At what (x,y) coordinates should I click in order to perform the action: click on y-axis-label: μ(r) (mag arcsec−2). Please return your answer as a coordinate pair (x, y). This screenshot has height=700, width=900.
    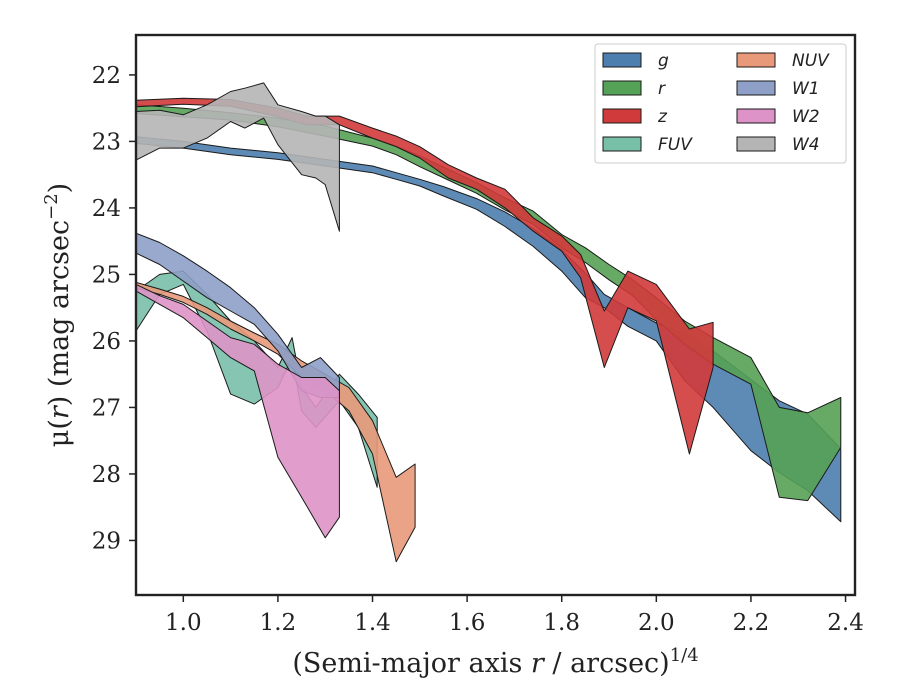
    Looking at the image, I should click on (58, 315).